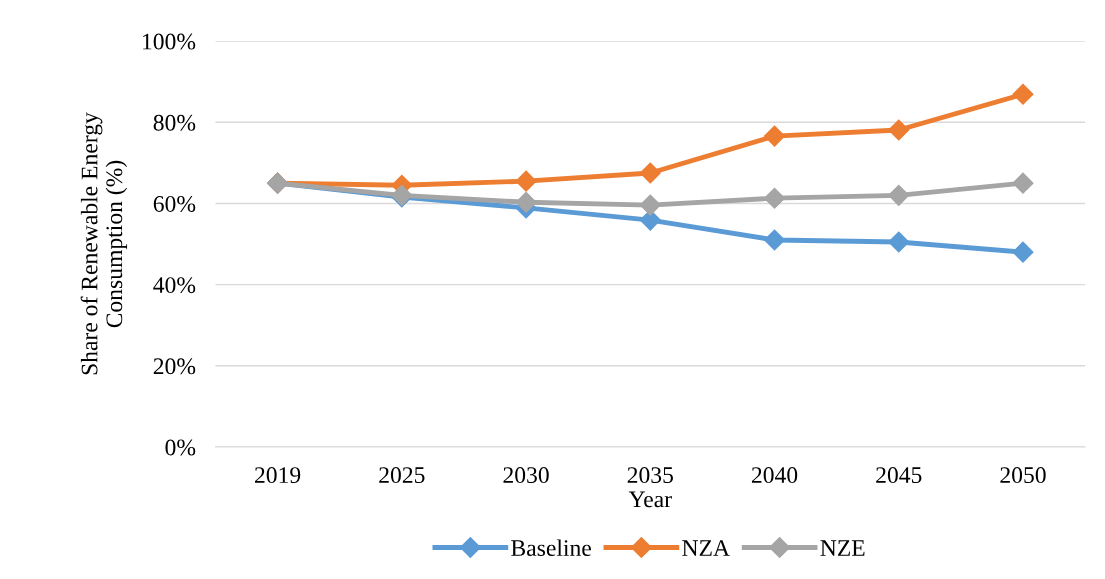  What do you see at coordinates (174, 122) in the screenshot?
I see `y-tick-label: 80%` at bounding box center [174, 122].